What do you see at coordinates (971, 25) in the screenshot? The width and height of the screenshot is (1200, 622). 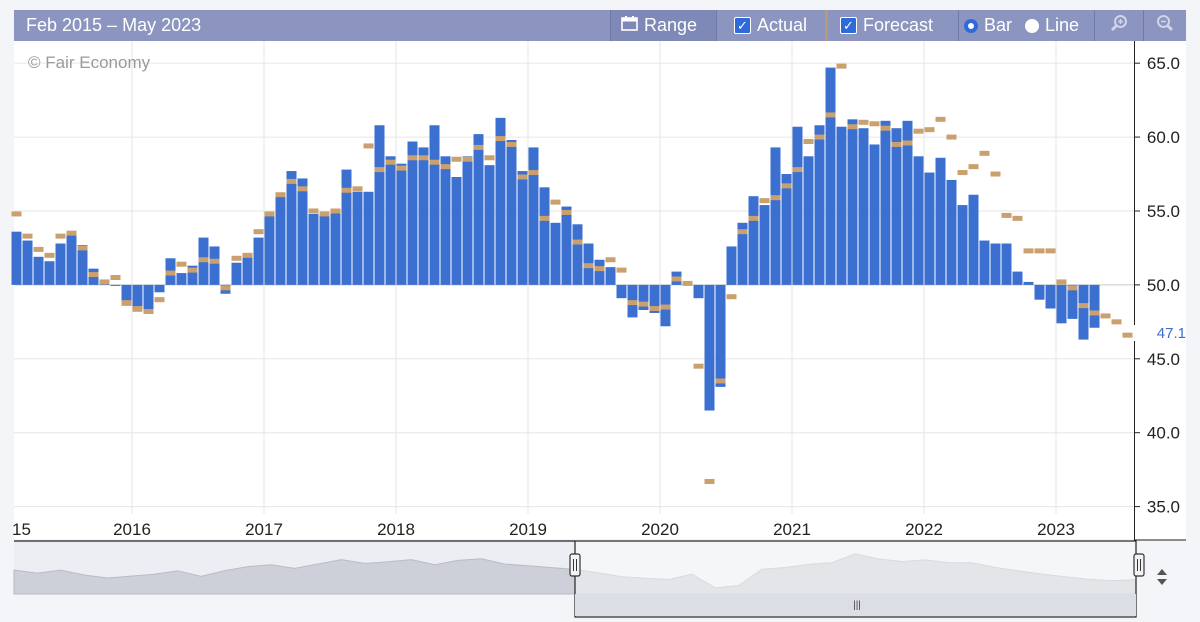 I see `bar-radio-icon` at bounding box center [971, 25].